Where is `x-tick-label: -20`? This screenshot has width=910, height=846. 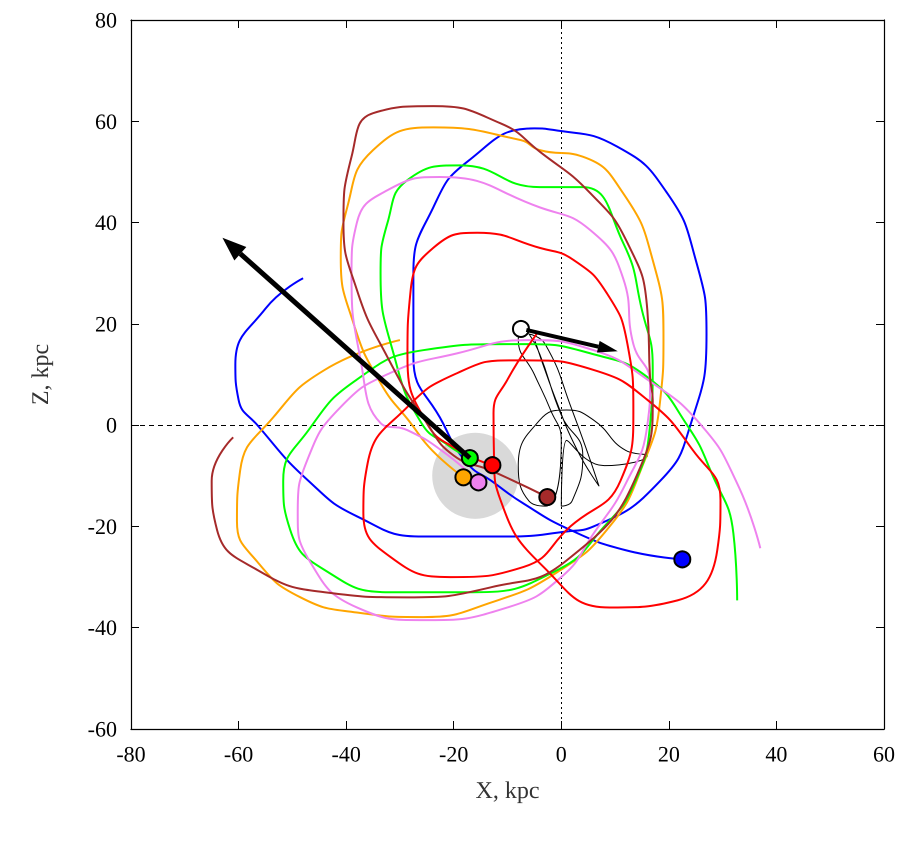 x-tick-label: -20 is located at coordinates (453, 754).